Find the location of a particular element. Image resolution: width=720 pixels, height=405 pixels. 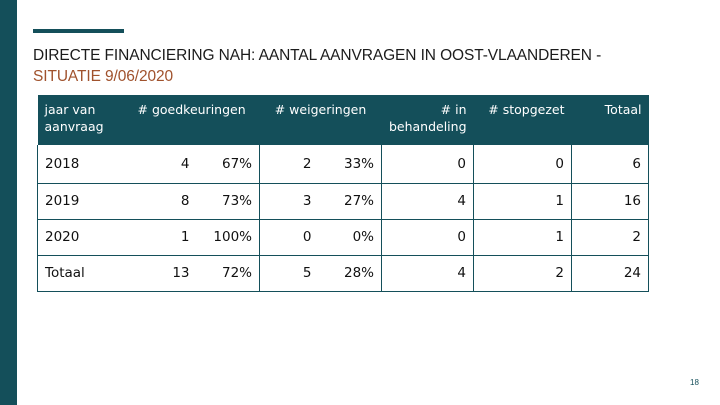

header-approvals: # goedkeuringen is located at coordinates (195, 120).